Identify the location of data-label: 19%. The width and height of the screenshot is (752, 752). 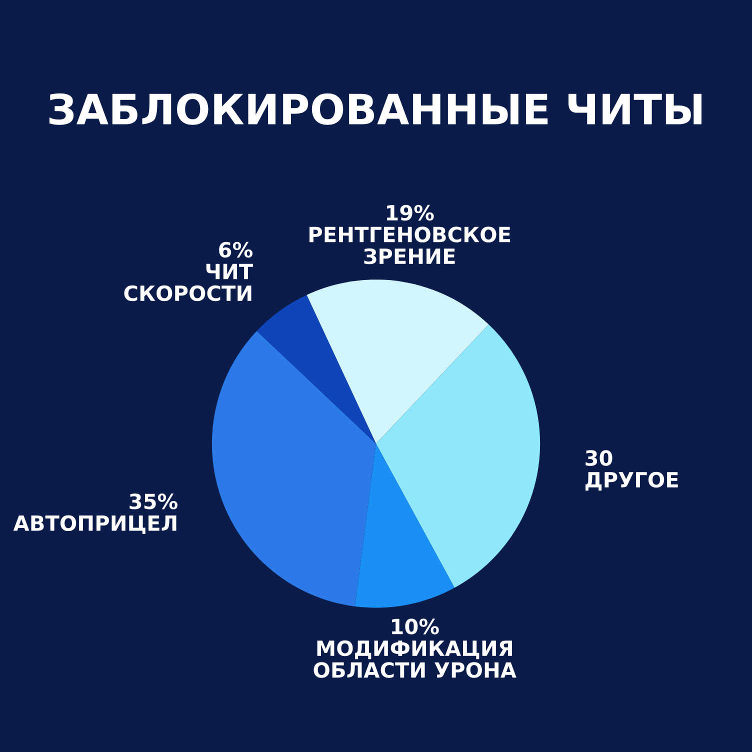
(410, 212).